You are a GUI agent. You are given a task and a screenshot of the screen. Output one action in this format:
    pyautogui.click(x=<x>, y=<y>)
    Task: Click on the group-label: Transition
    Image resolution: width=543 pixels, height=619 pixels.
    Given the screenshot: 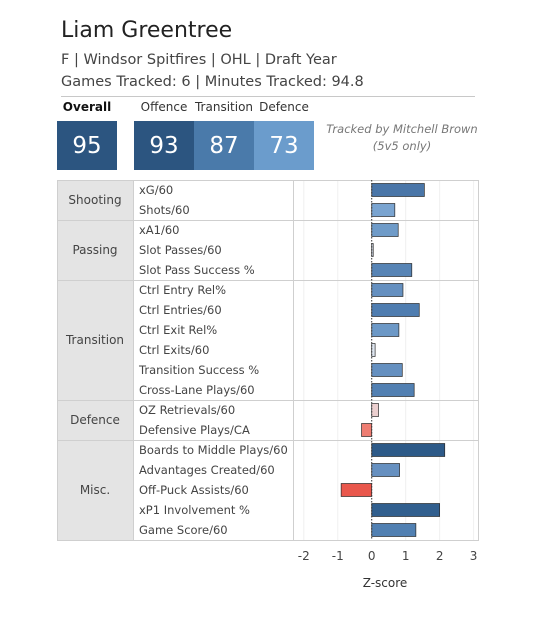 What is the action you would take?
    pyautogui.click(x=94, y=340)
    